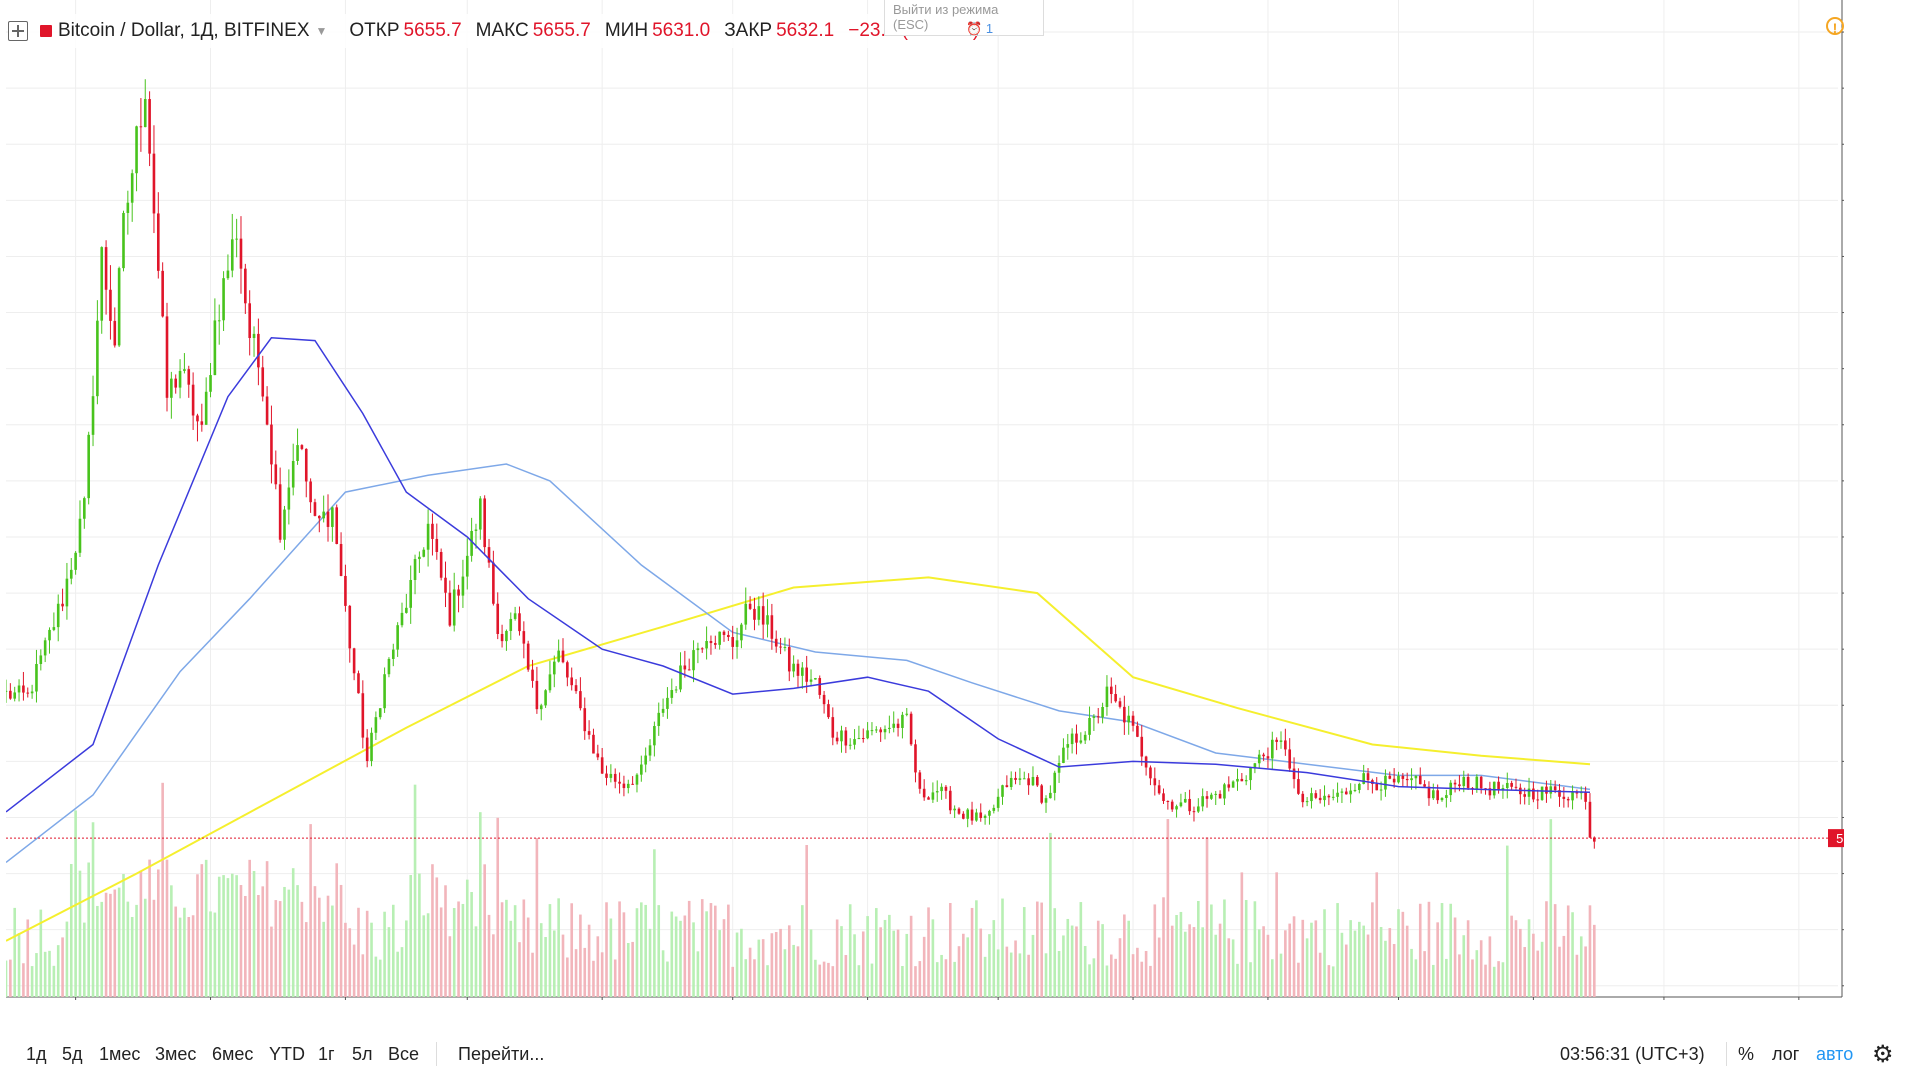 The image size is (1920, 1080). What do you see at coordinates (1835, 1054) in the screenshot?
I see `auto-toggle: авто` at bounding box center [1835, 1054].